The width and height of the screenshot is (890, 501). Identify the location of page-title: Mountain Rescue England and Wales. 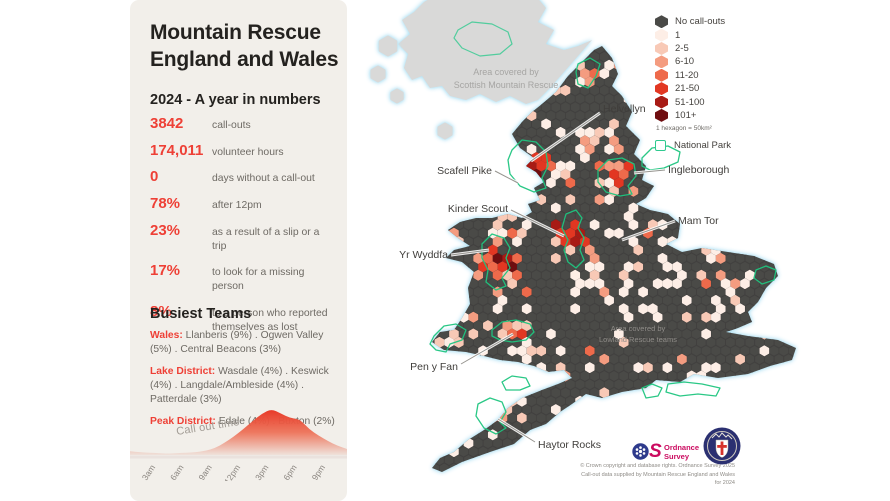
(244, 47).